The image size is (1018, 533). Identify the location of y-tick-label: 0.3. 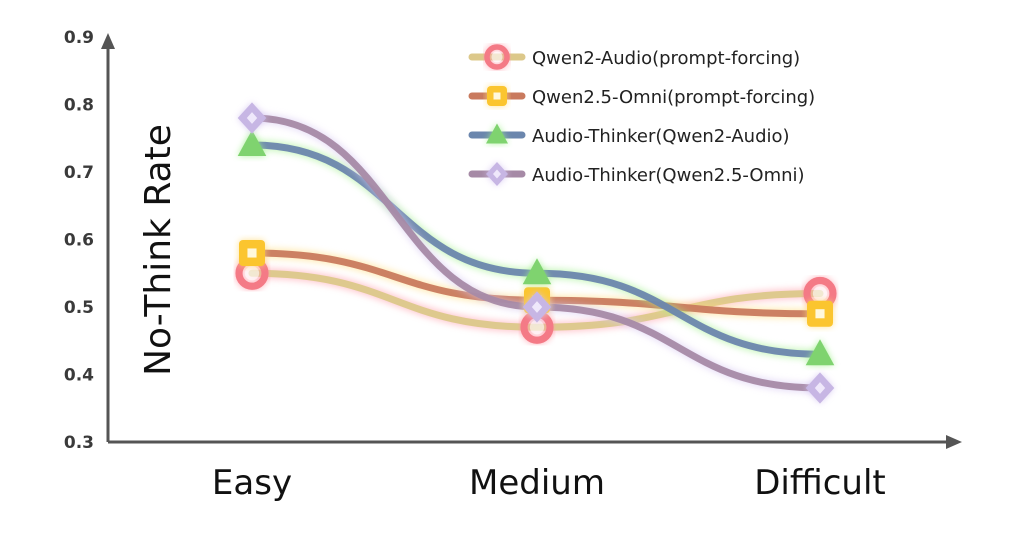
(79, 443).